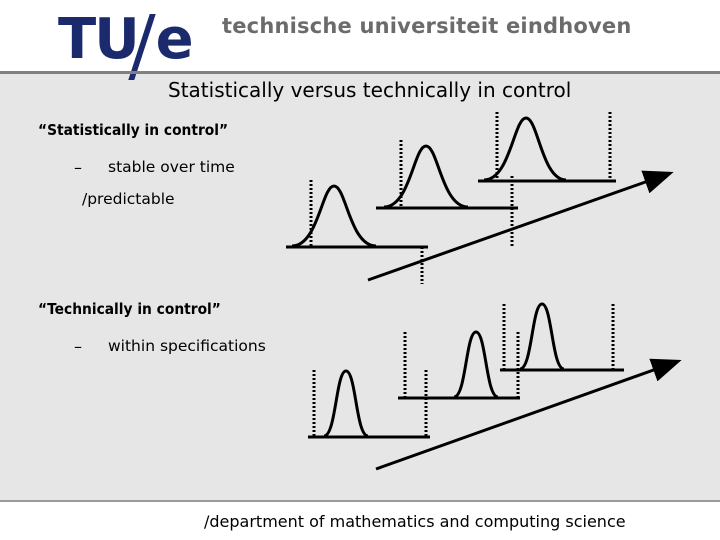 The width and height of the screenshot is (720, 540). I want to click on bullet-continuation-predictable: /predictable, so click(128, 199).